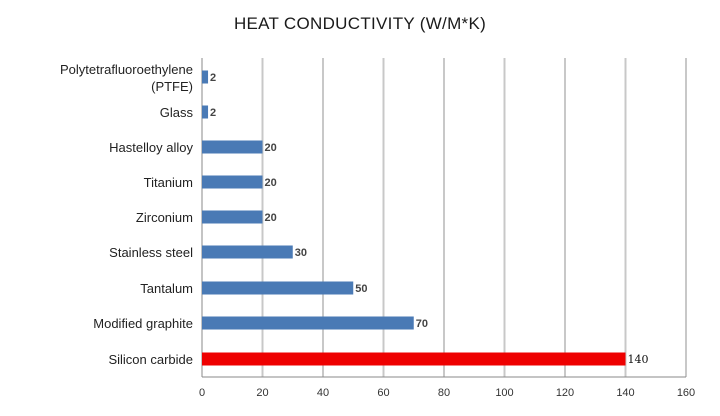 This screenshot has height=416, width=720. Describe the element at coordinates (172, 86) in the screenshot. I see `category-label-line: (PTFE)` at that location.